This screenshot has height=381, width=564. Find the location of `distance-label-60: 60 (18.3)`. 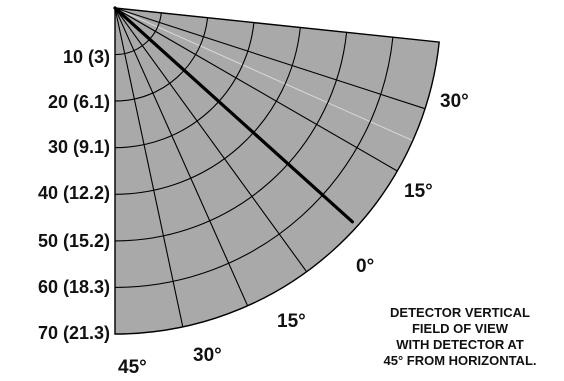

distance-label-60: 60 (18.3) is located at coordinates (74, 287).